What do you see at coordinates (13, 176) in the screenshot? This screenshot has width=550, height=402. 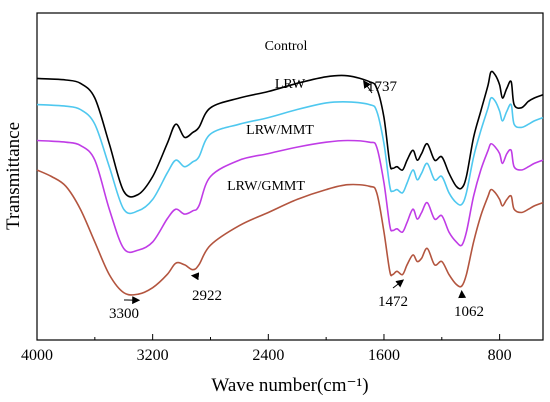 I see `y-axis-title: Transmittance` at bounding box center [13, 176].